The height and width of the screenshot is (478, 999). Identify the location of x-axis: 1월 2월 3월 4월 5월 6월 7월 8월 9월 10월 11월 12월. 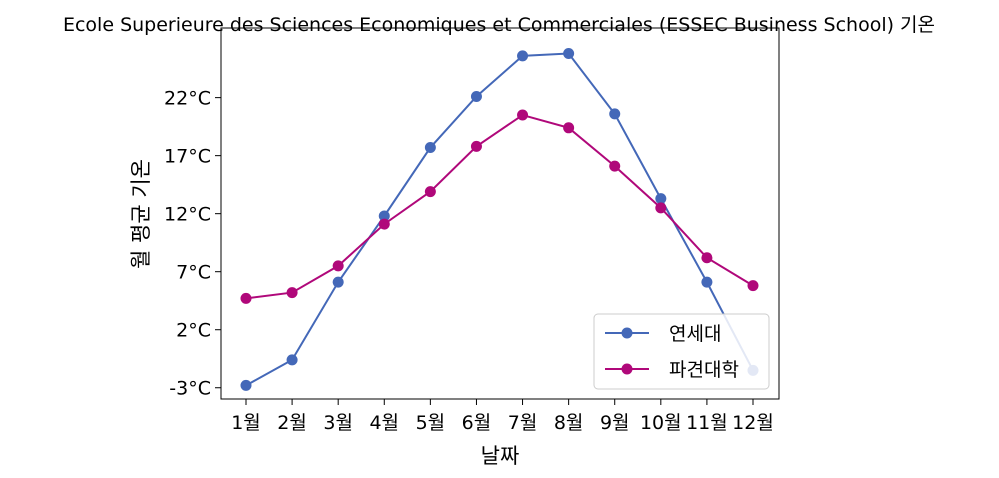
(502, 416).